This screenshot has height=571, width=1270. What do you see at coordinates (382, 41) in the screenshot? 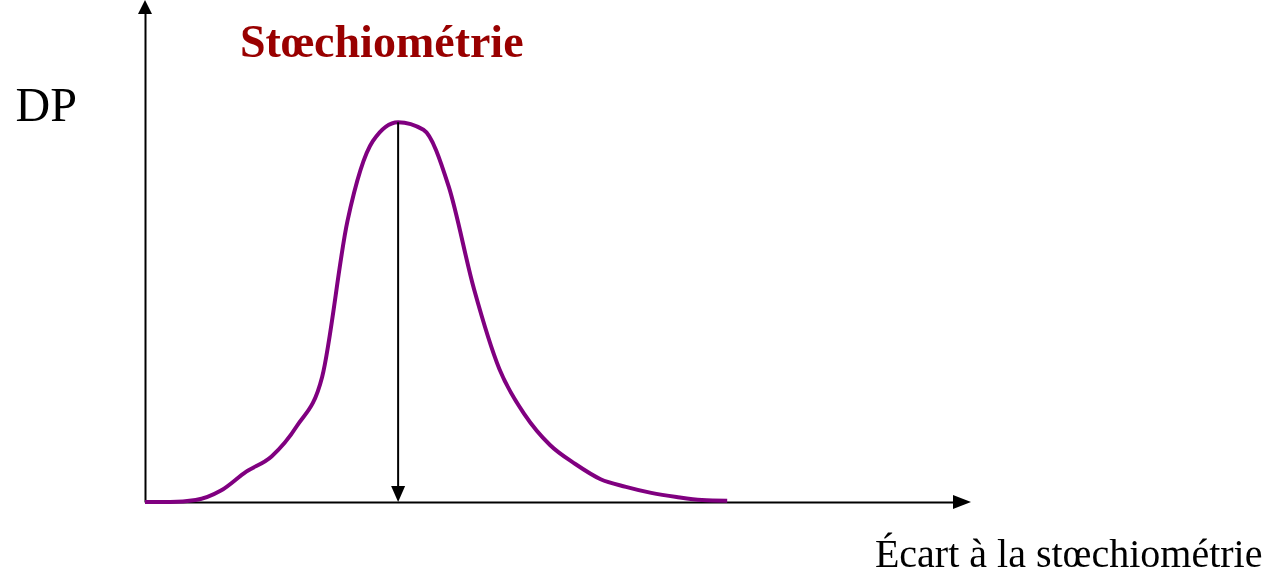
I see `chart-title: Stœchiométrie` at bounding box center [382, 41].